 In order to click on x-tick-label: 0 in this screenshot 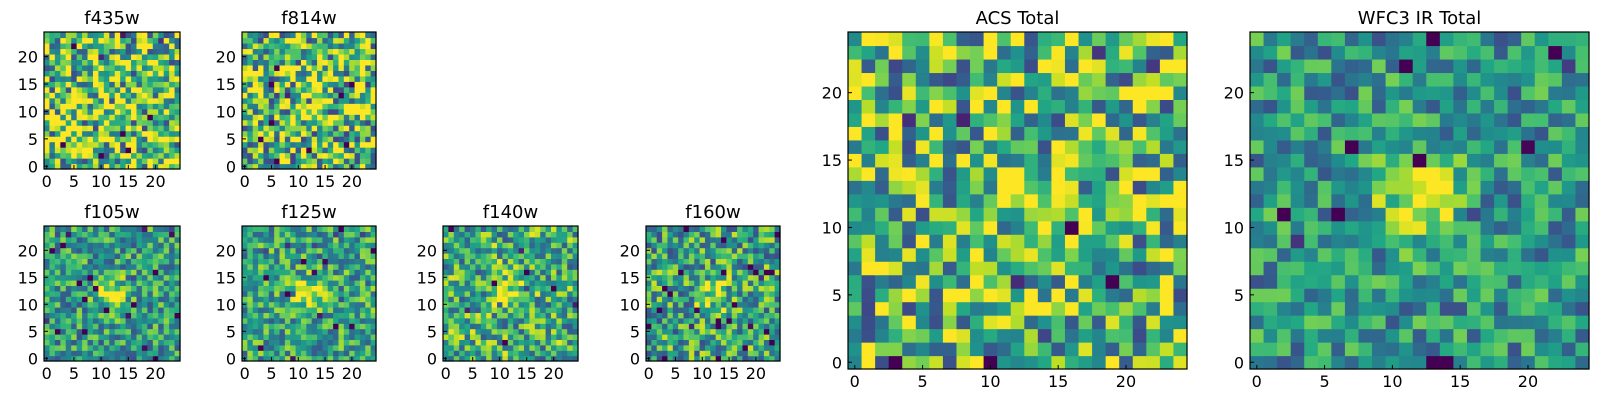, I will do `click(245, 373)`.